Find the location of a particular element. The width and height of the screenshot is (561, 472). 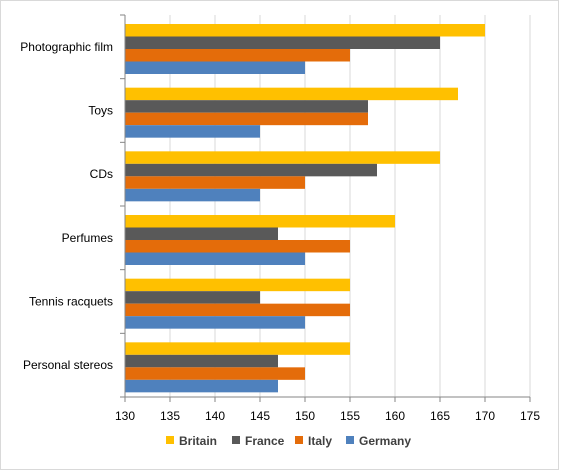

category-label: CDs is located at coordinates (101, 174).